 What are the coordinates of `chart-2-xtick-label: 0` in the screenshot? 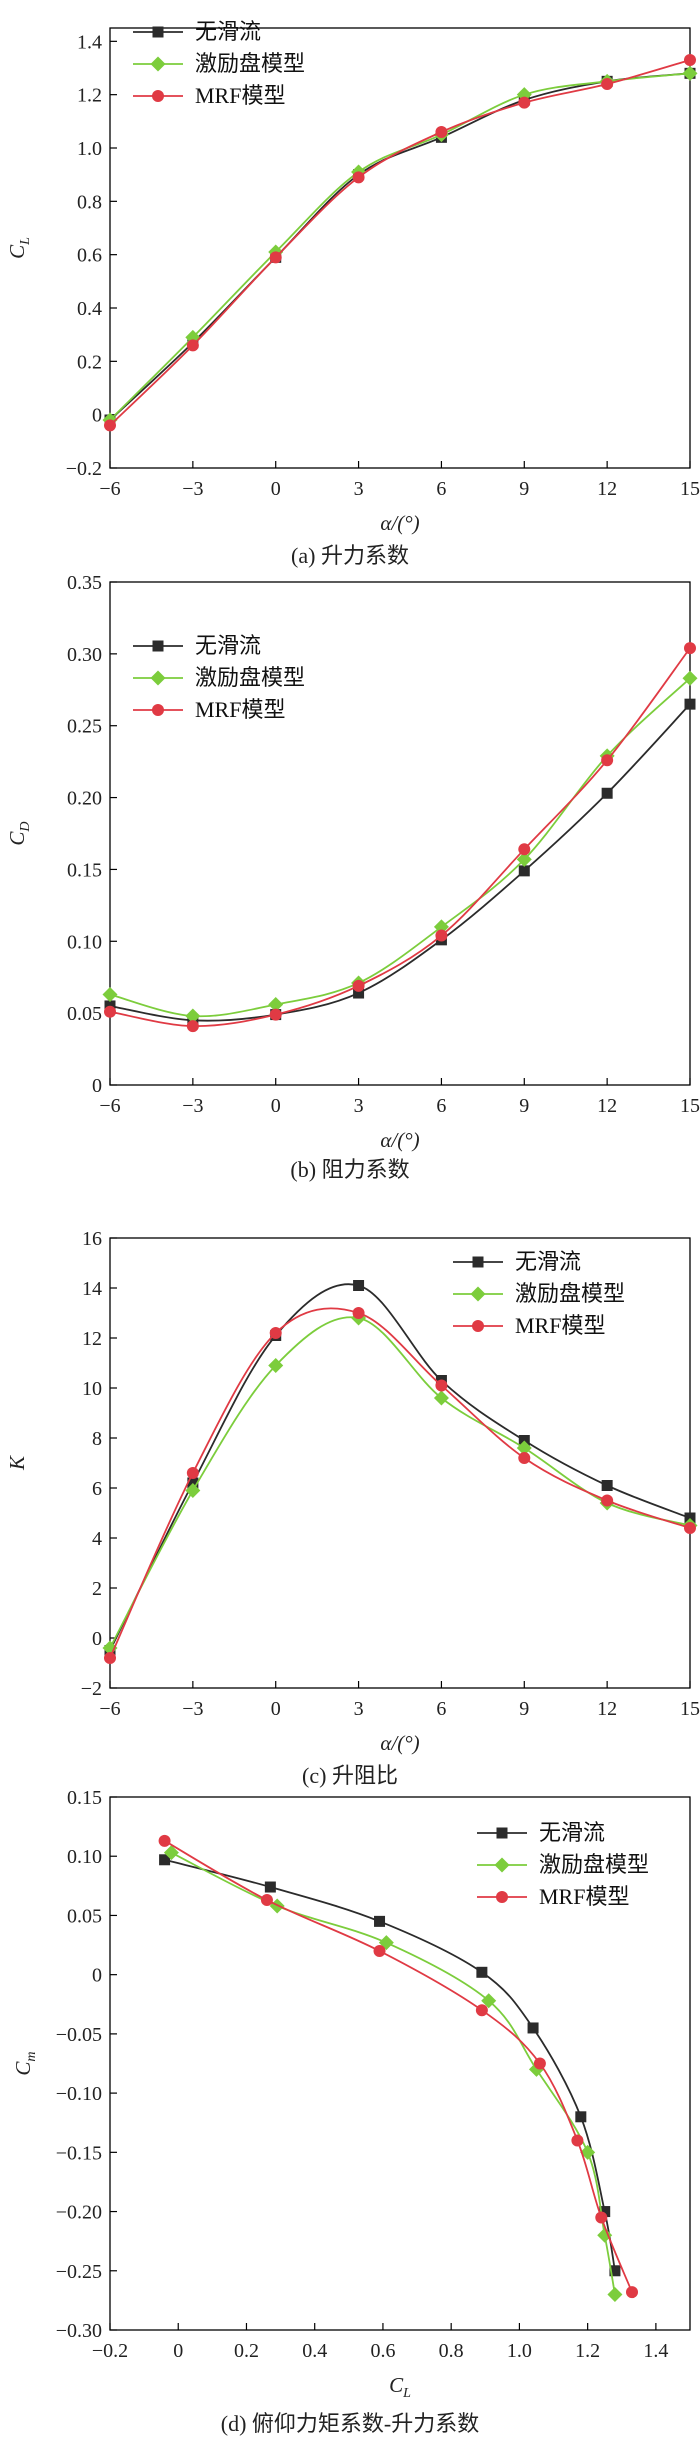 It's located at (276, 1106).